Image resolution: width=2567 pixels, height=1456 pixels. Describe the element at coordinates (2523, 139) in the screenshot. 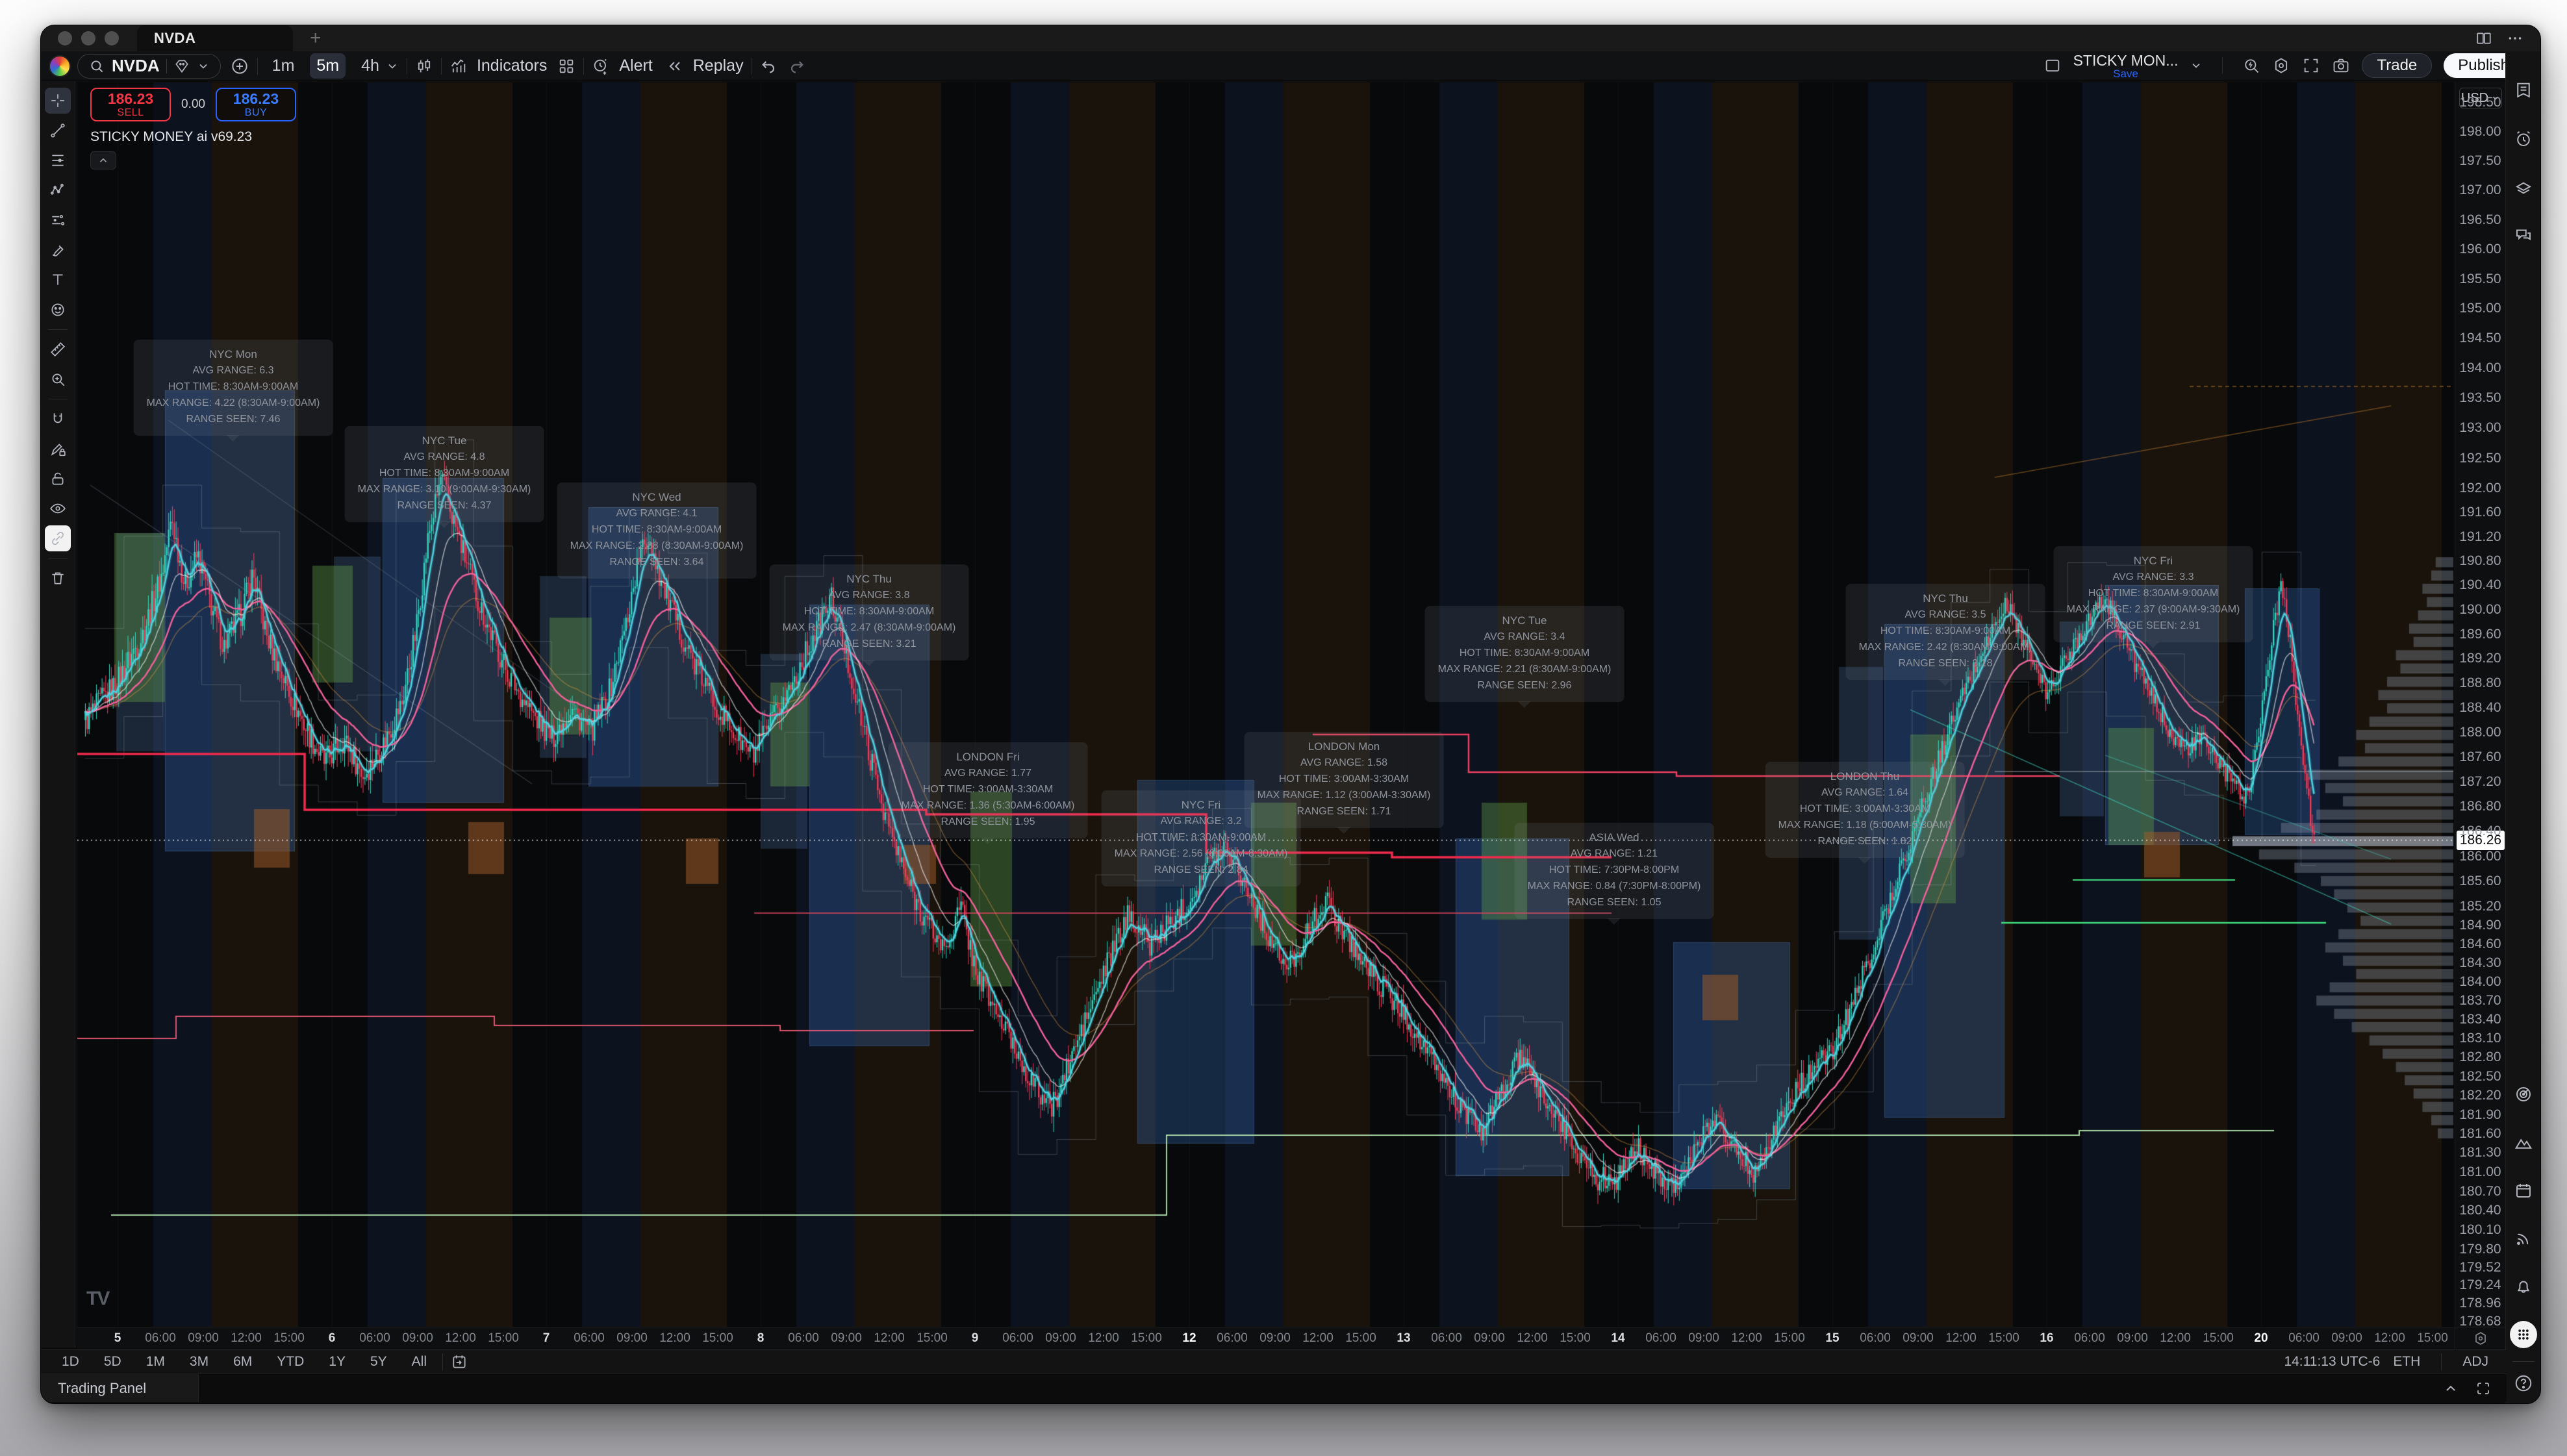

I see `alerts-icon` at that location.